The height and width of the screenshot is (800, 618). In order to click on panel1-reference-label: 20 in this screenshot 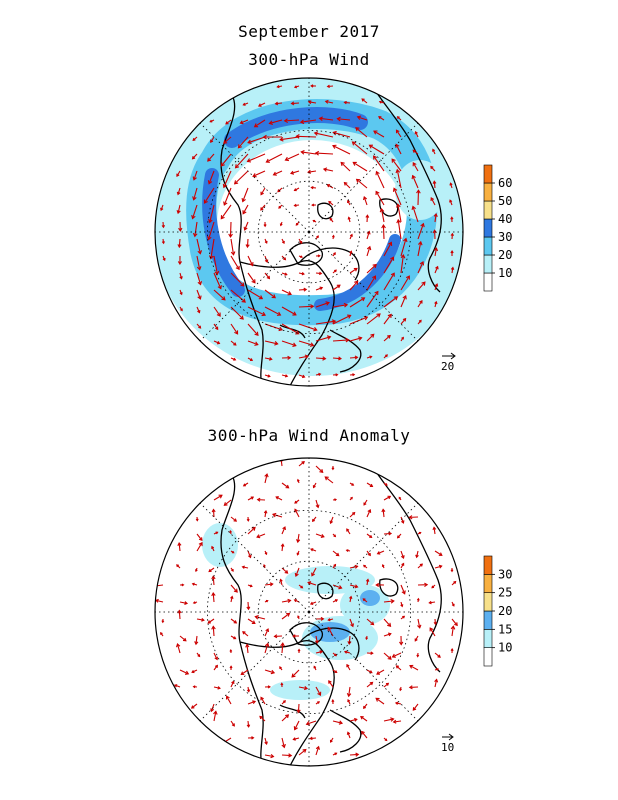, I will do `click(447, 366)`.